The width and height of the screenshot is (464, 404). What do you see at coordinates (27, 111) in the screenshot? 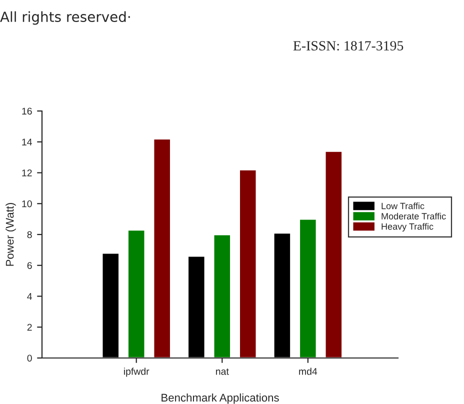
I see `y-tick-label: 16` at bounding box center [27, 111].